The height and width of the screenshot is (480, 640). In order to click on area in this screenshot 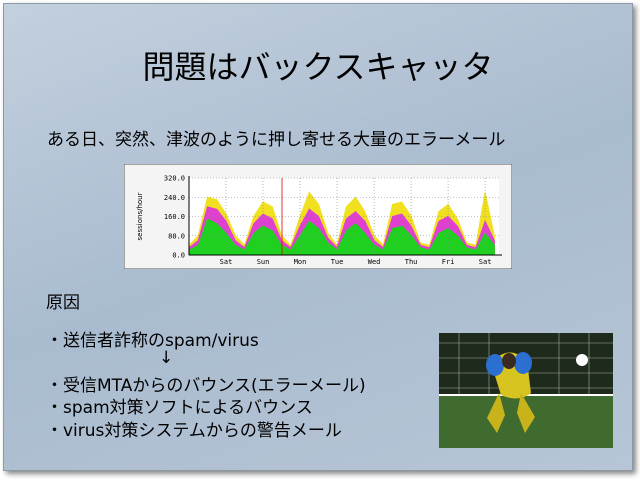, I will do `click(341, 237)`.